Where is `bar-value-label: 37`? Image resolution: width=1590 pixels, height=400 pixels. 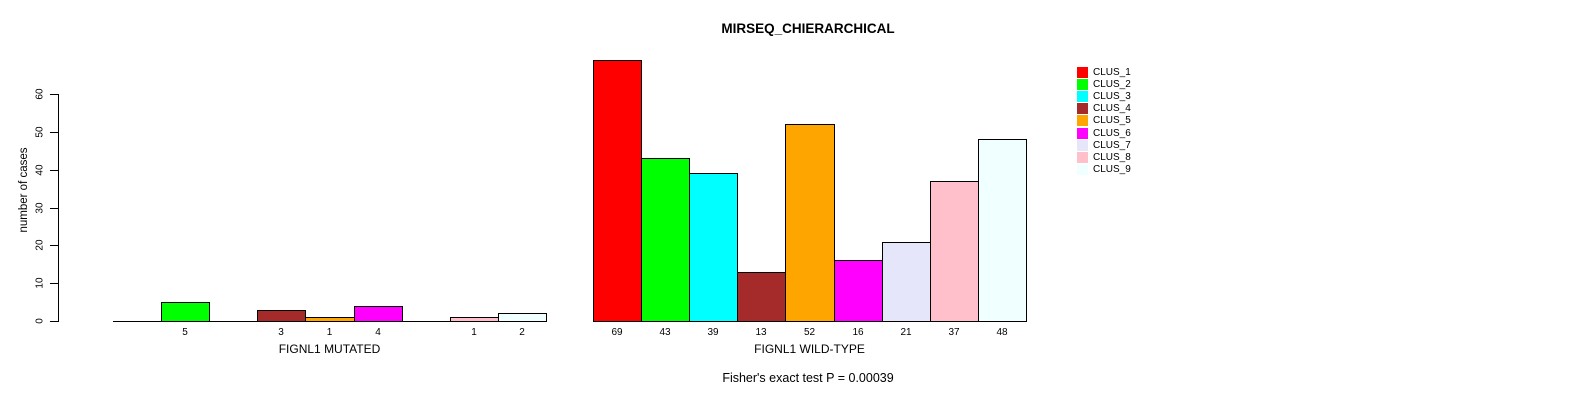
bar-value-label: 37 is located at coordinates (954, 332).